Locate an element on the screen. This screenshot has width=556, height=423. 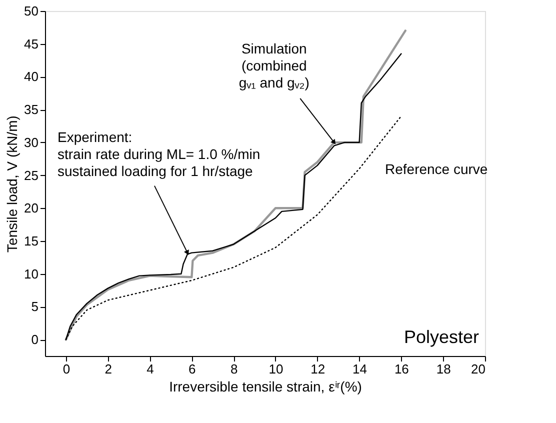
x-tick-label: 20 is located at coordinates (478, 369).